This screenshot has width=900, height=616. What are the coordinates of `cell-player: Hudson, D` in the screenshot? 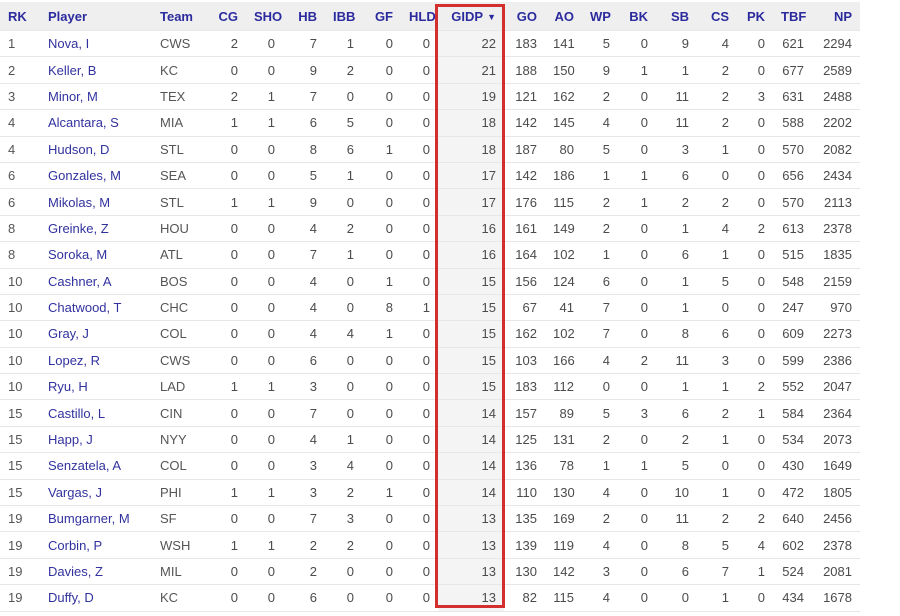 It's located at (96, 149).